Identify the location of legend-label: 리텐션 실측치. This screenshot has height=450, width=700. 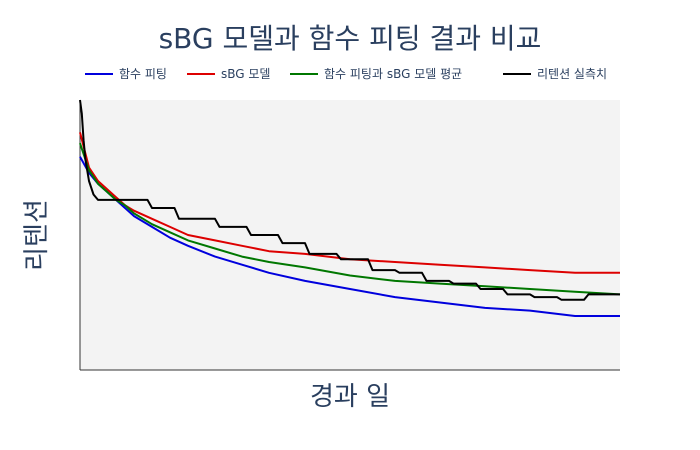
(572, 74).